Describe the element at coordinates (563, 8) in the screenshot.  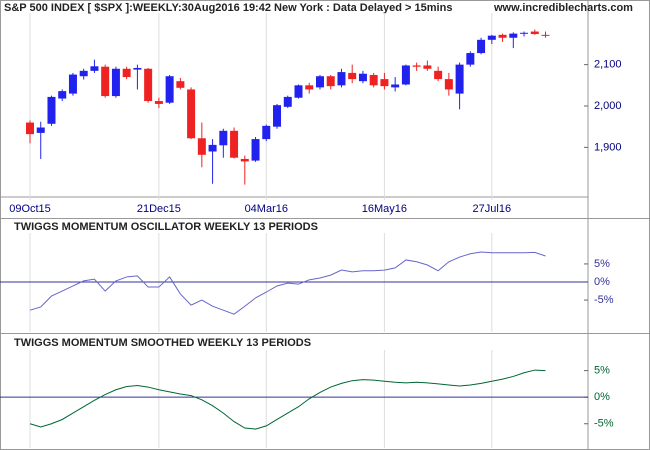
I see `source: www.incrediblecharts.com` at that location.